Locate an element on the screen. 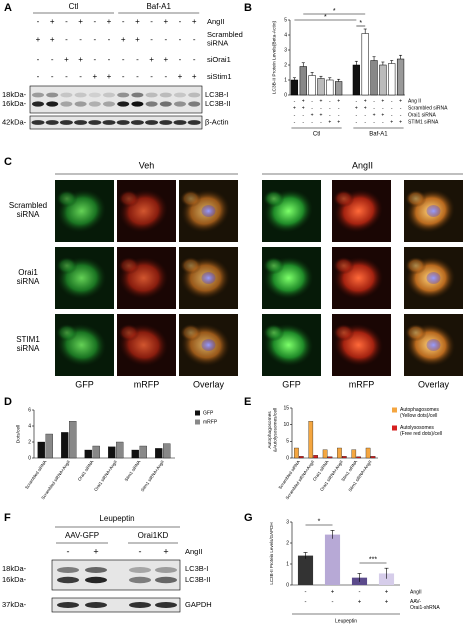  treatment-label: Leupeptin is located at coordinates (116, 518).